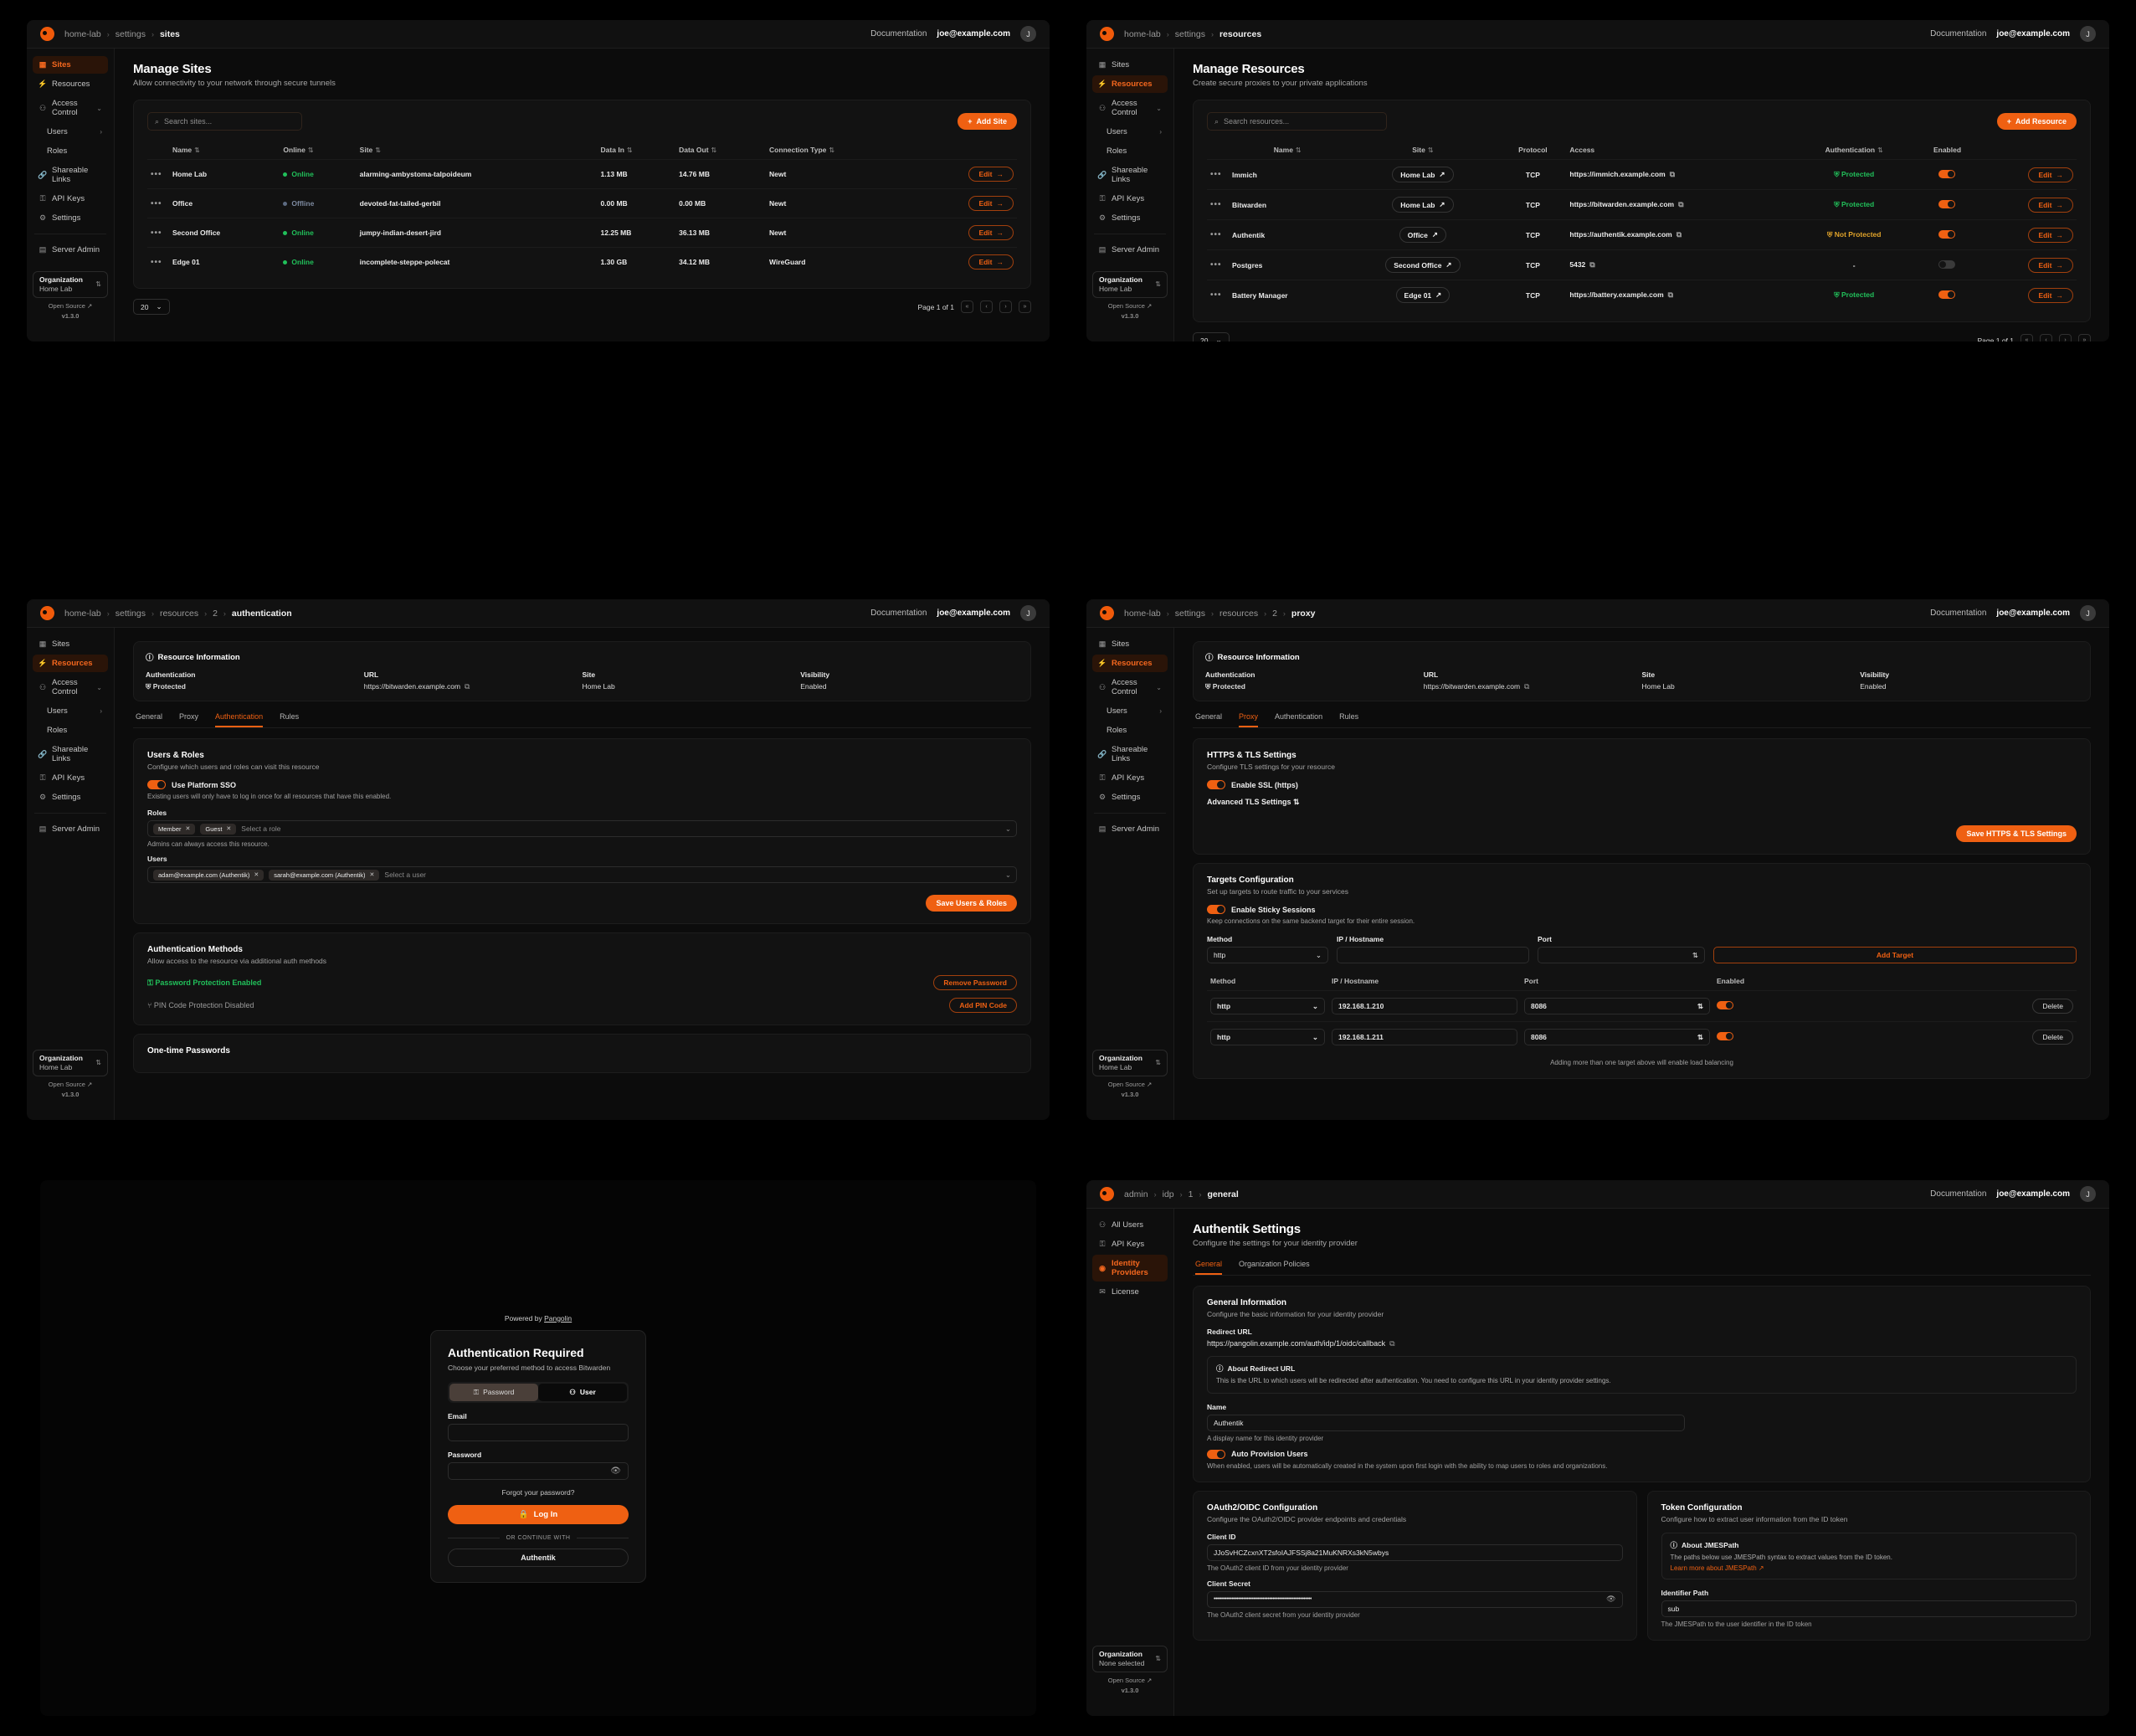 Image resolution: width=2136 pixels, height=1736 pixels. What do you see at coordinates (2016, 833) in the screenshot?
I see `save-tls-settings-button: Save HTTPS & TLS Settings` at bounding box center [2016, 833].